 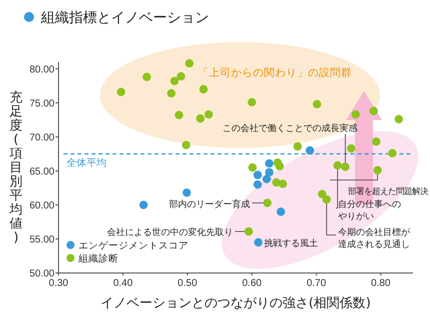 I want to click on x-tick-label: 0.60, so click(x=252, y=283).